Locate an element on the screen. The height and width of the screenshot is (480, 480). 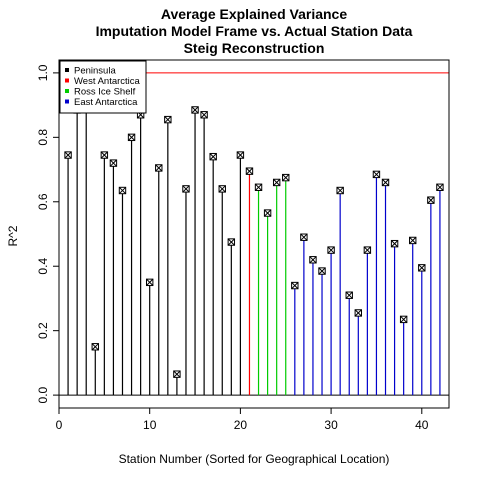
y-tick-label: 1.0 is located at coordinates (43, 72).